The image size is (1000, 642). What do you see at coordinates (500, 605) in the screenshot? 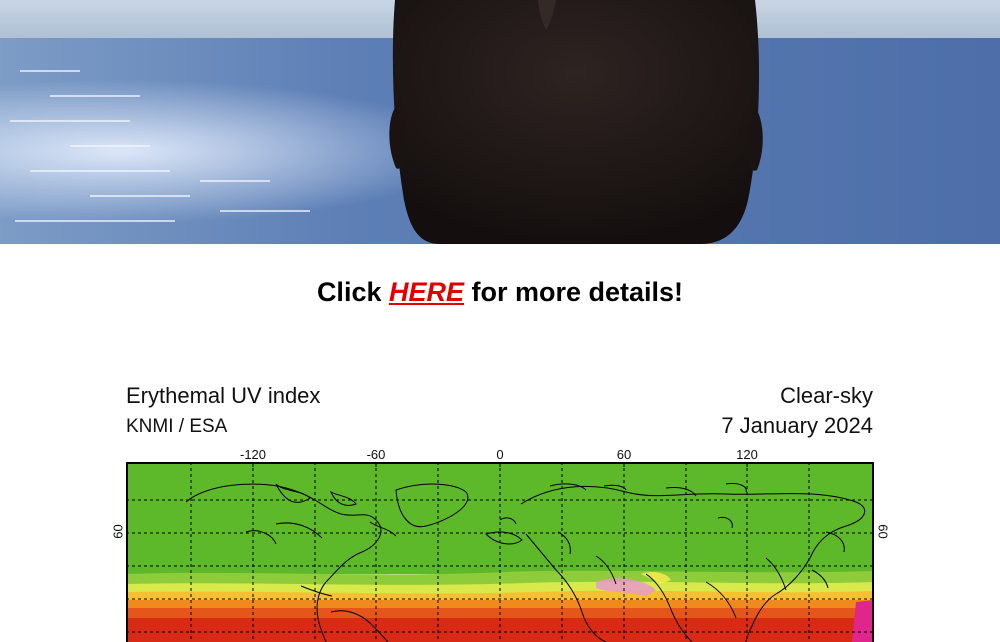
I see `uv-zone-band4` at bounding box center [500, 605].